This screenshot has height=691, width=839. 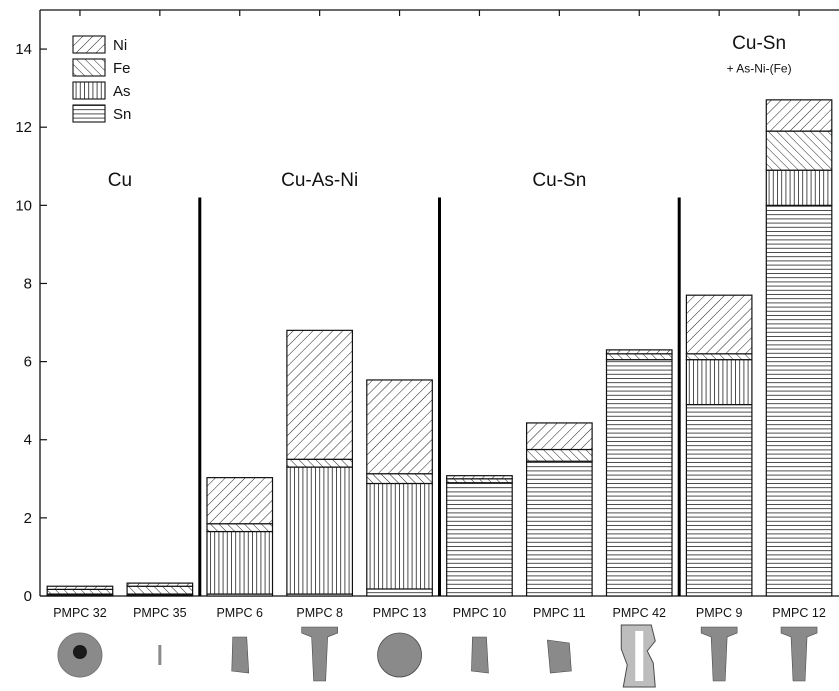 I want to click on group-sublabel: + As-Ni-(Fe), so click(x=759, y=69).